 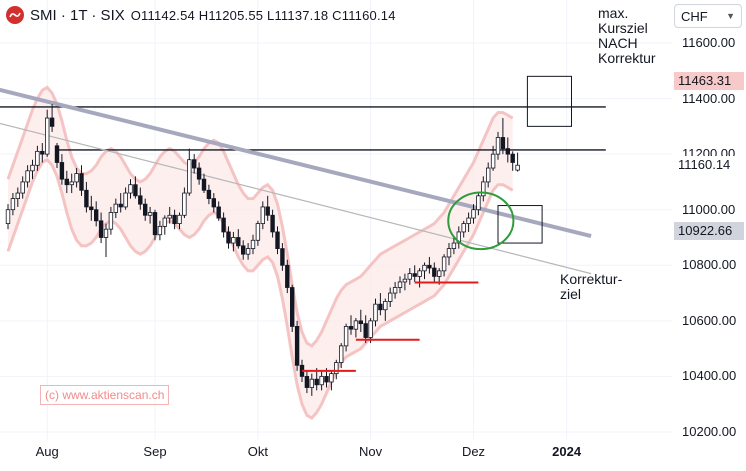 I want to click on annotation-correction-target: Korrektur- ziel, so click(x=591, y=286).